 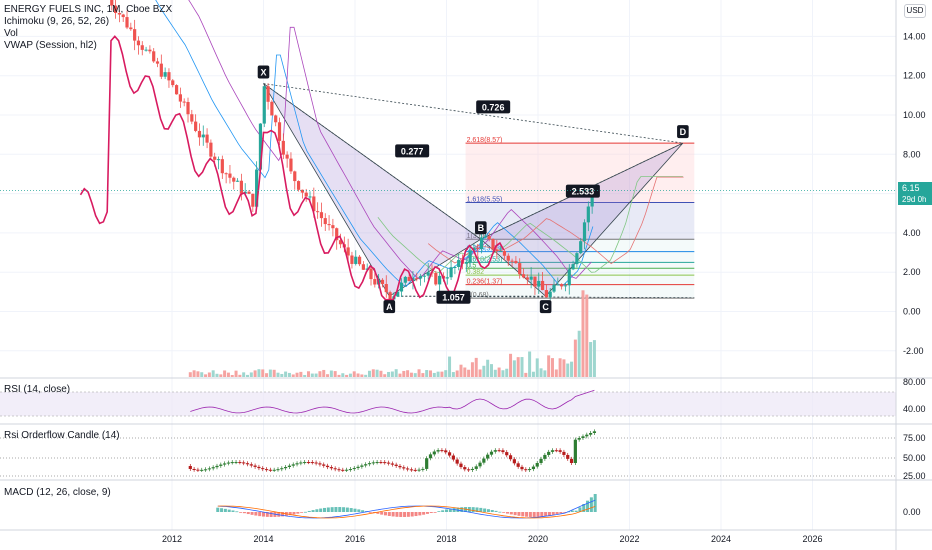 What do you see at coordinates (915, 11) in the screenshot?
I see `currency-button: USD` at bounding box center [915, 11].